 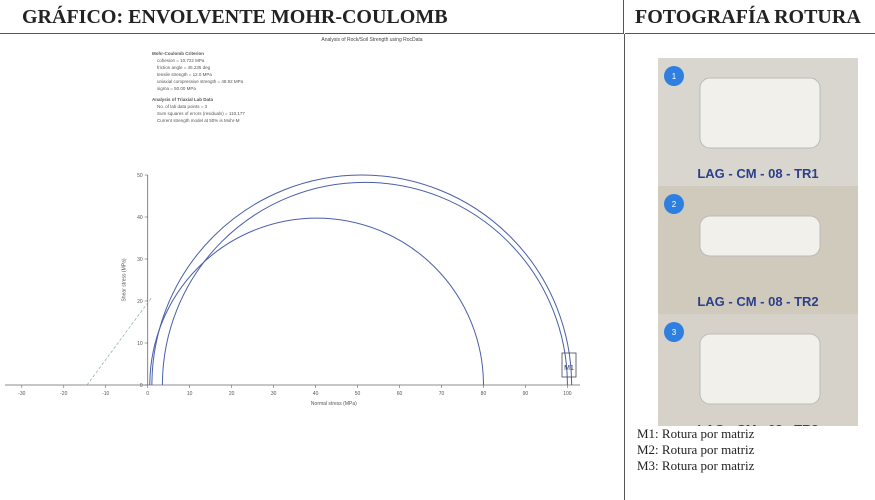 What do you see at coordinates (140, 260) in the screenshot?
I see `y-tick-label: 30` at bounding box center [140, 260].